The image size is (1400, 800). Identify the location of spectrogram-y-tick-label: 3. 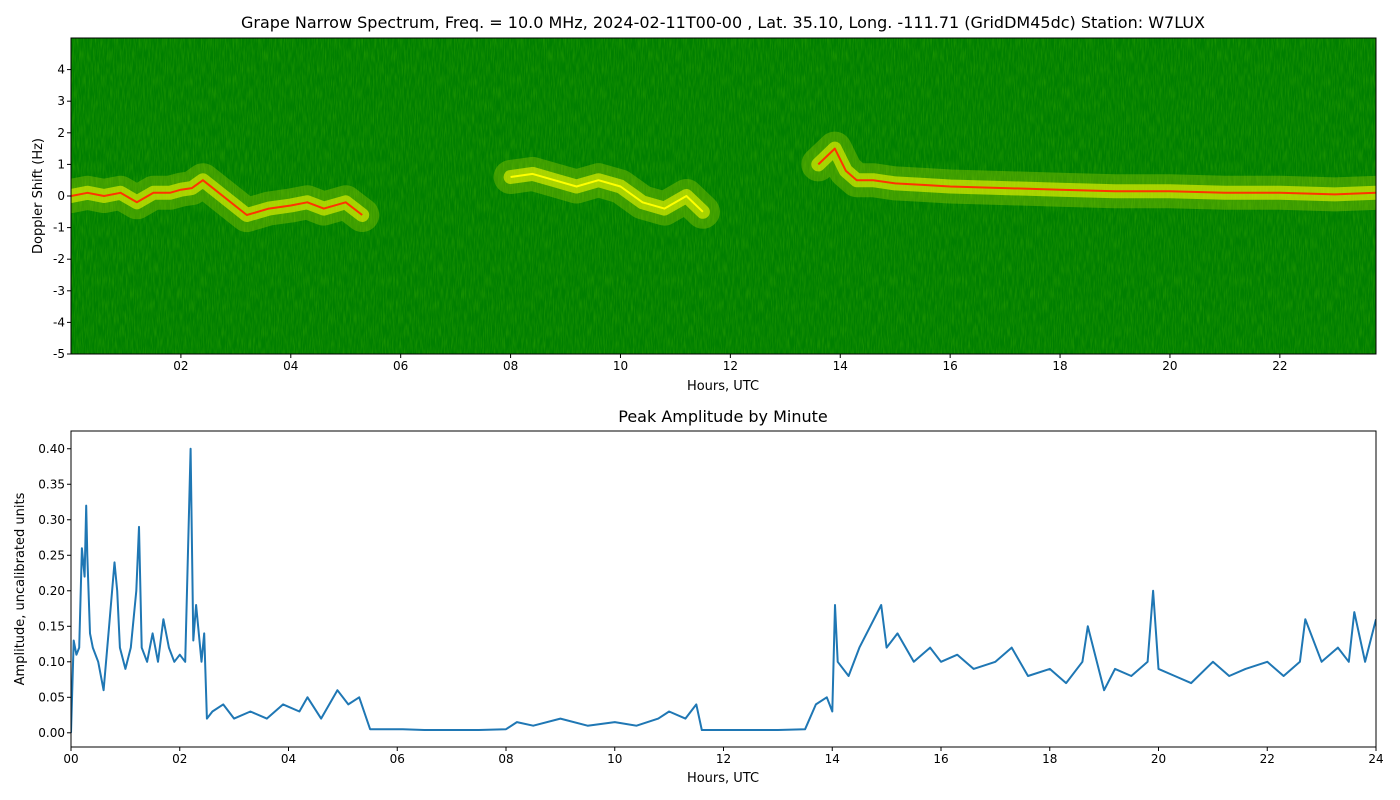
(61, 101).